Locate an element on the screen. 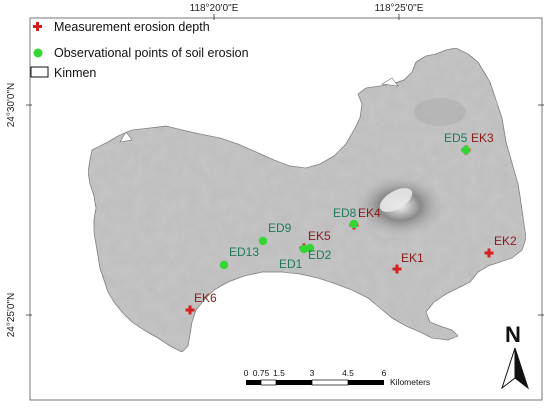 This screenshot has width=550, height=409. north-arrow-right-half is located at coordinates (521, 368).